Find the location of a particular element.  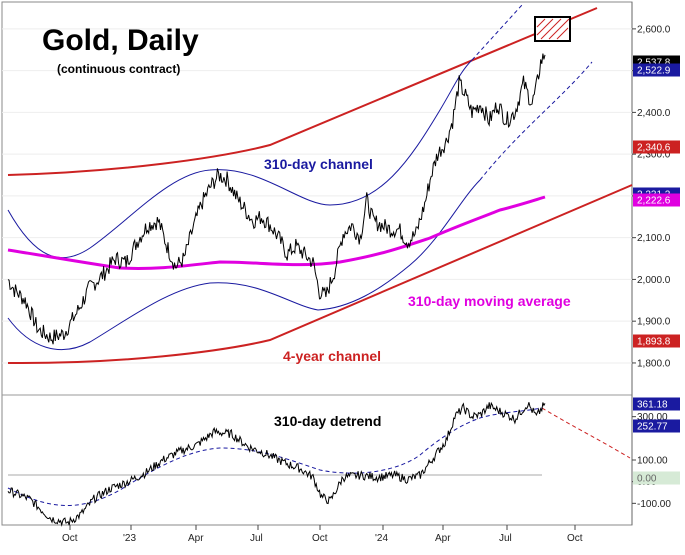

y-tick-label: 2,400.0 is located at coordinates (654, 113).